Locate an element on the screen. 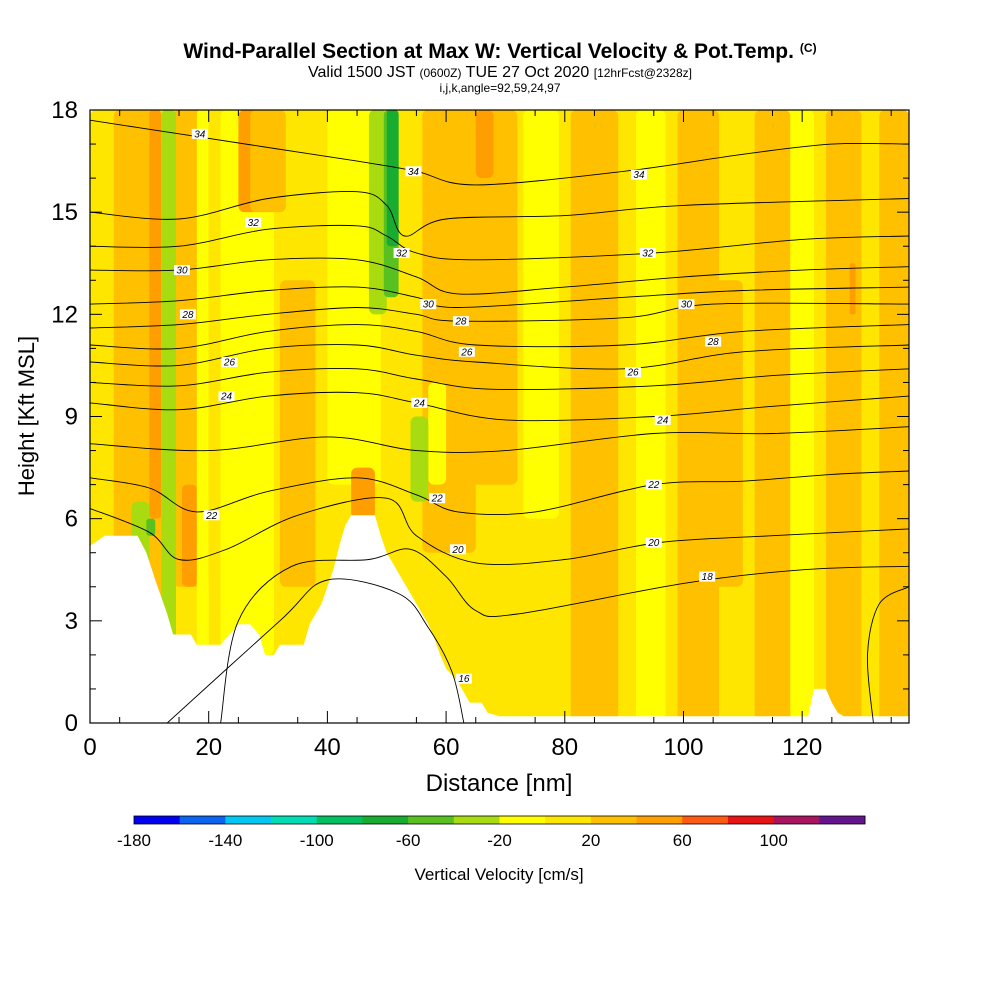  colorbar-label: Vertical Velocity [cm/s] is located at coordinates (498, 874).